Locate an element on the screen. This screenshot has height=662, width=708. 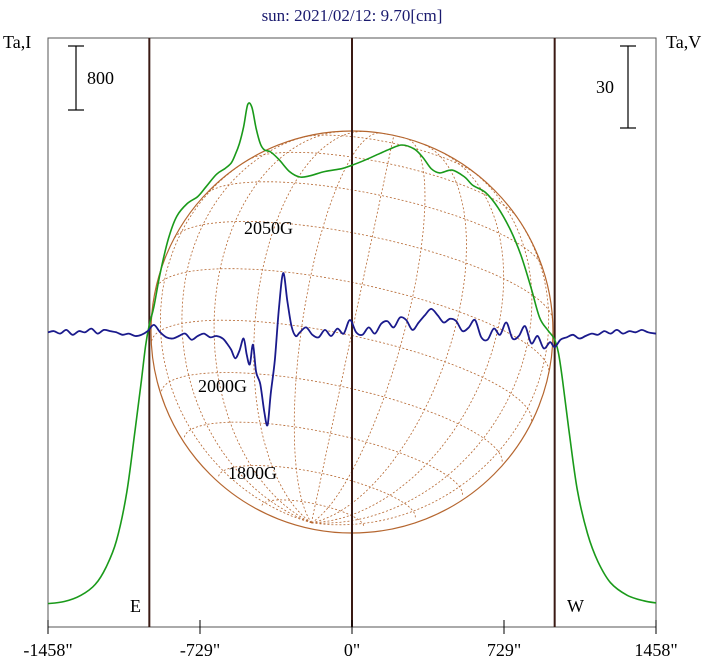
x-tick-label-4: 1458" is located at coordinates (655, 650).